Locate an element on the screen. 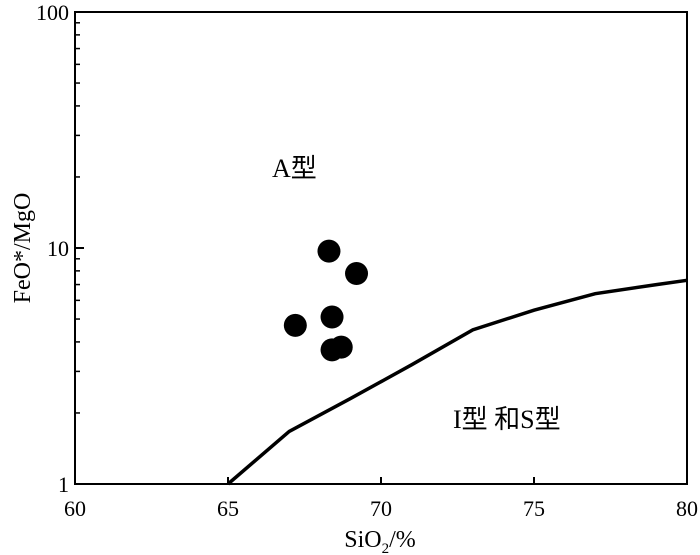 This screenshot has height=555, width=700. x-axis-label-subscript: 2 is located at coordinates (386, 548).